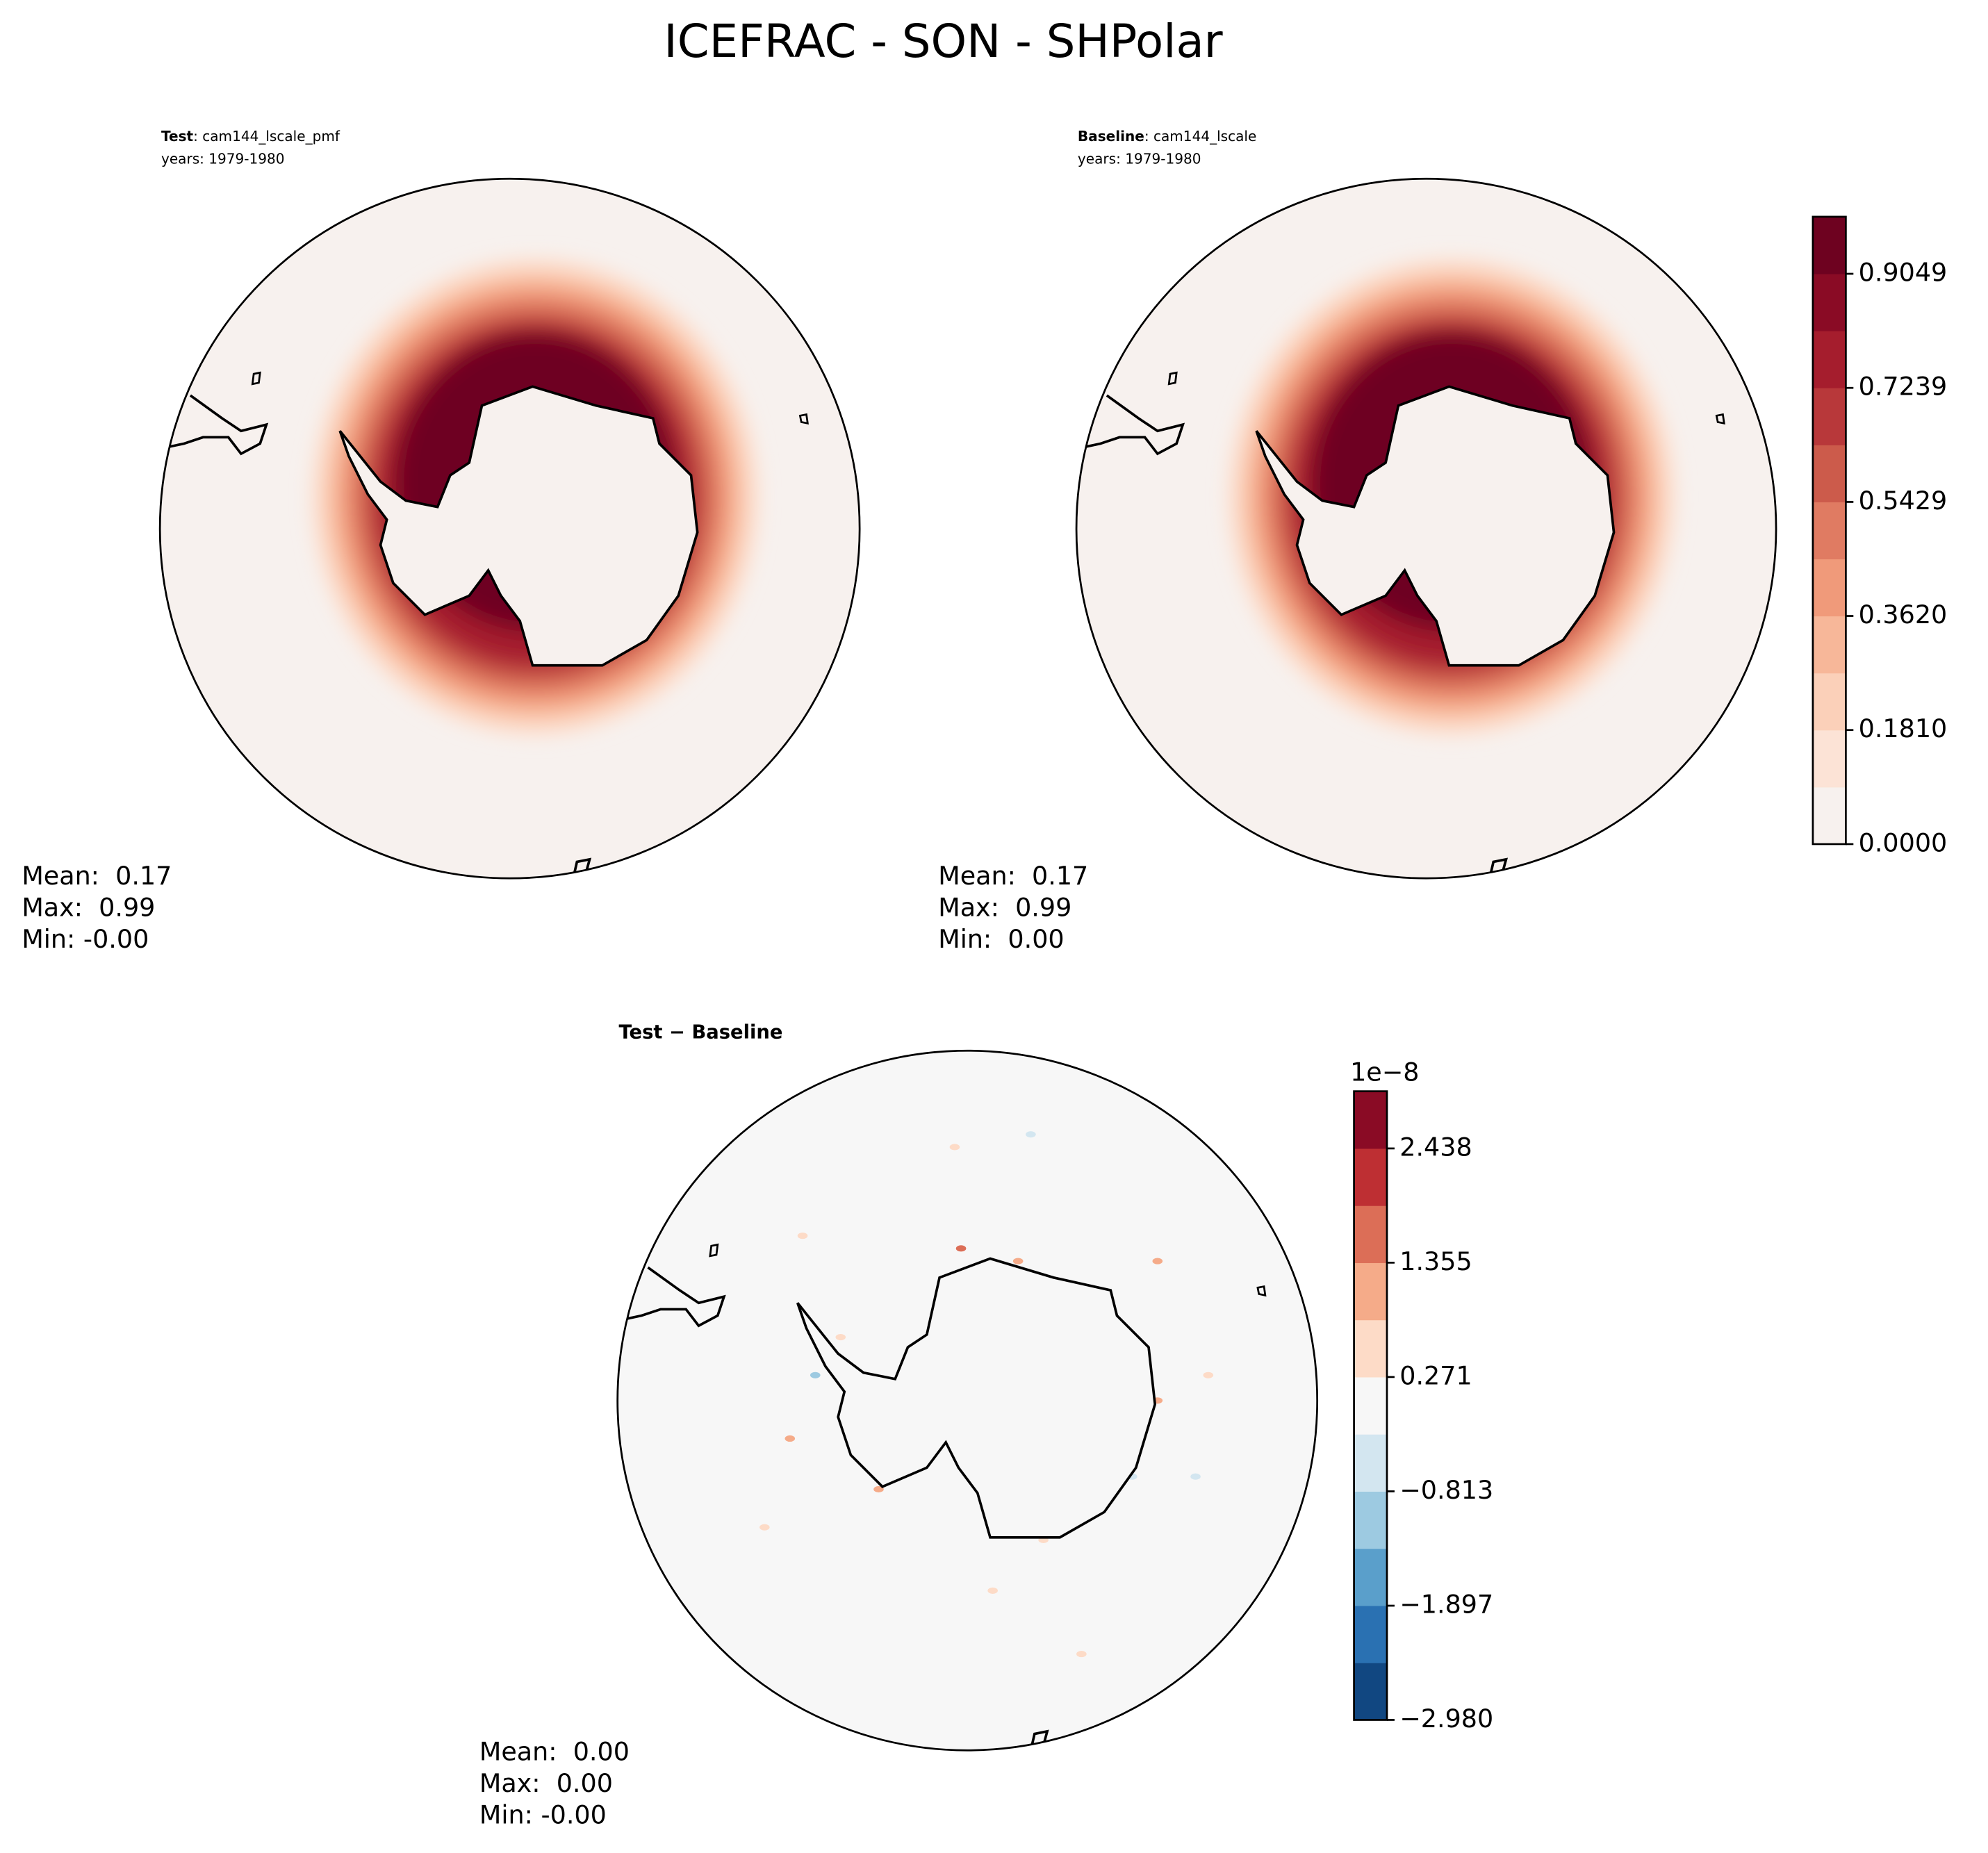  Describe the element at coordinates (1001, 939) in the screenshot. I see `panel-stat: Min: 0.00` at that location.